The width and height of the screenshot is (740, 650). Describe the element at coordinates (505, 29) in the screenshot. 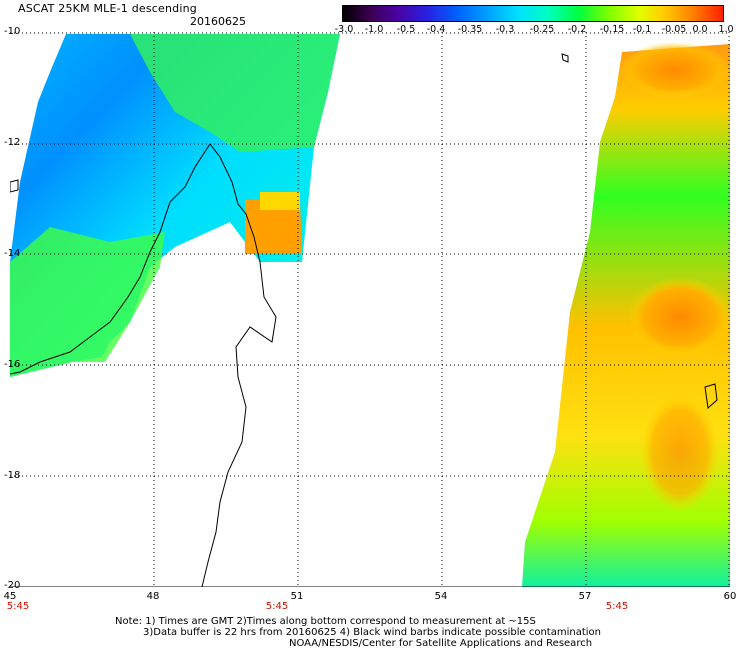

I see `colorbar-tick: -0.3` at that location.